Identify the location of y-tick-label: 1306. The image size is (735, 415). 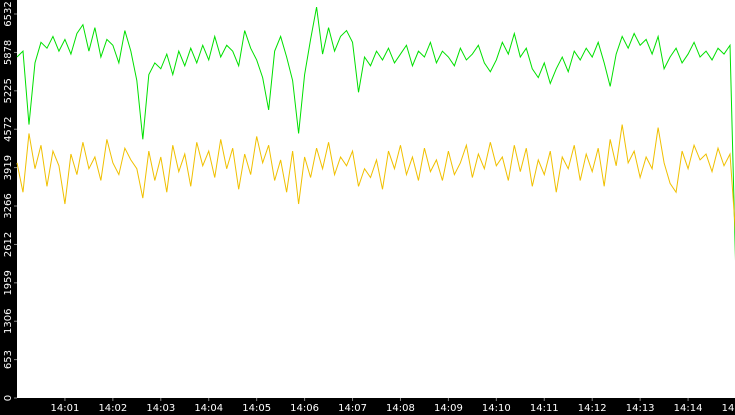
(8, 320).